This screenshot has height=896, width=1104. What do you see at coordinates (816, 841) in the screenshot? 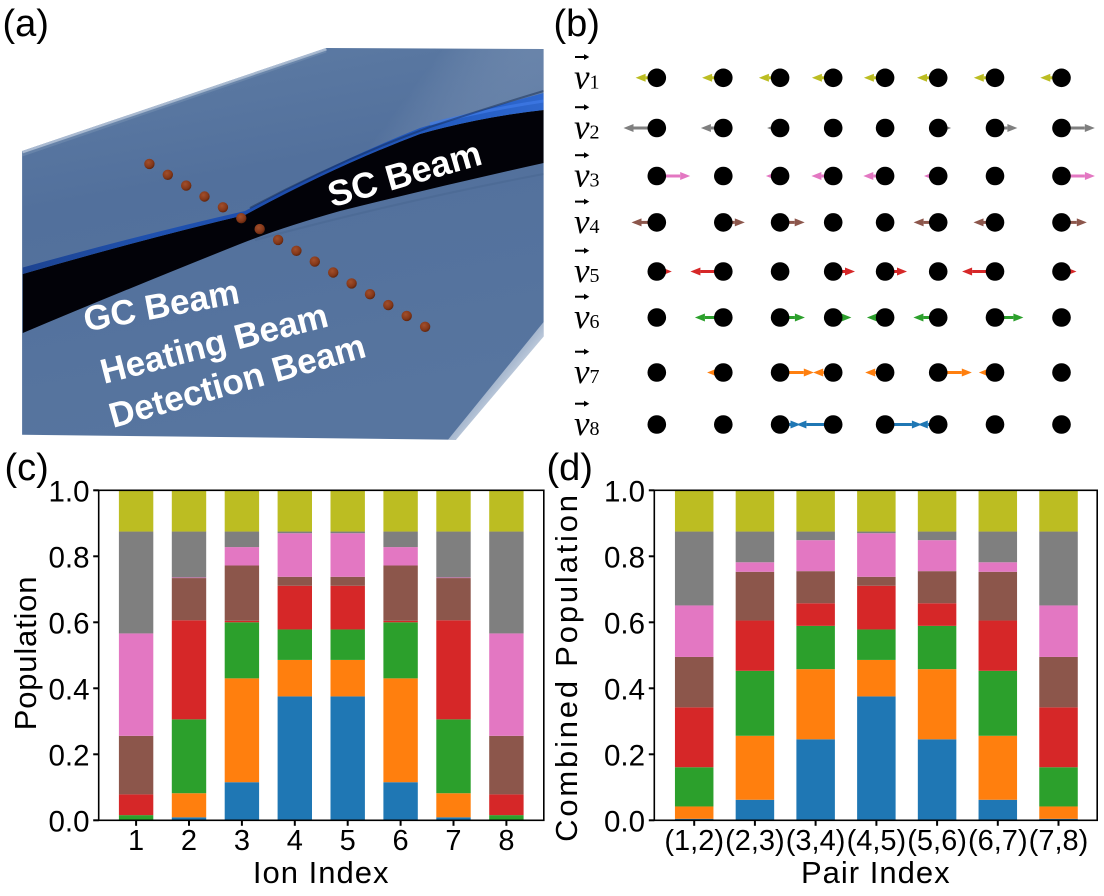
I see `svg-text: (3,4)` at bounding box center [816, 841].